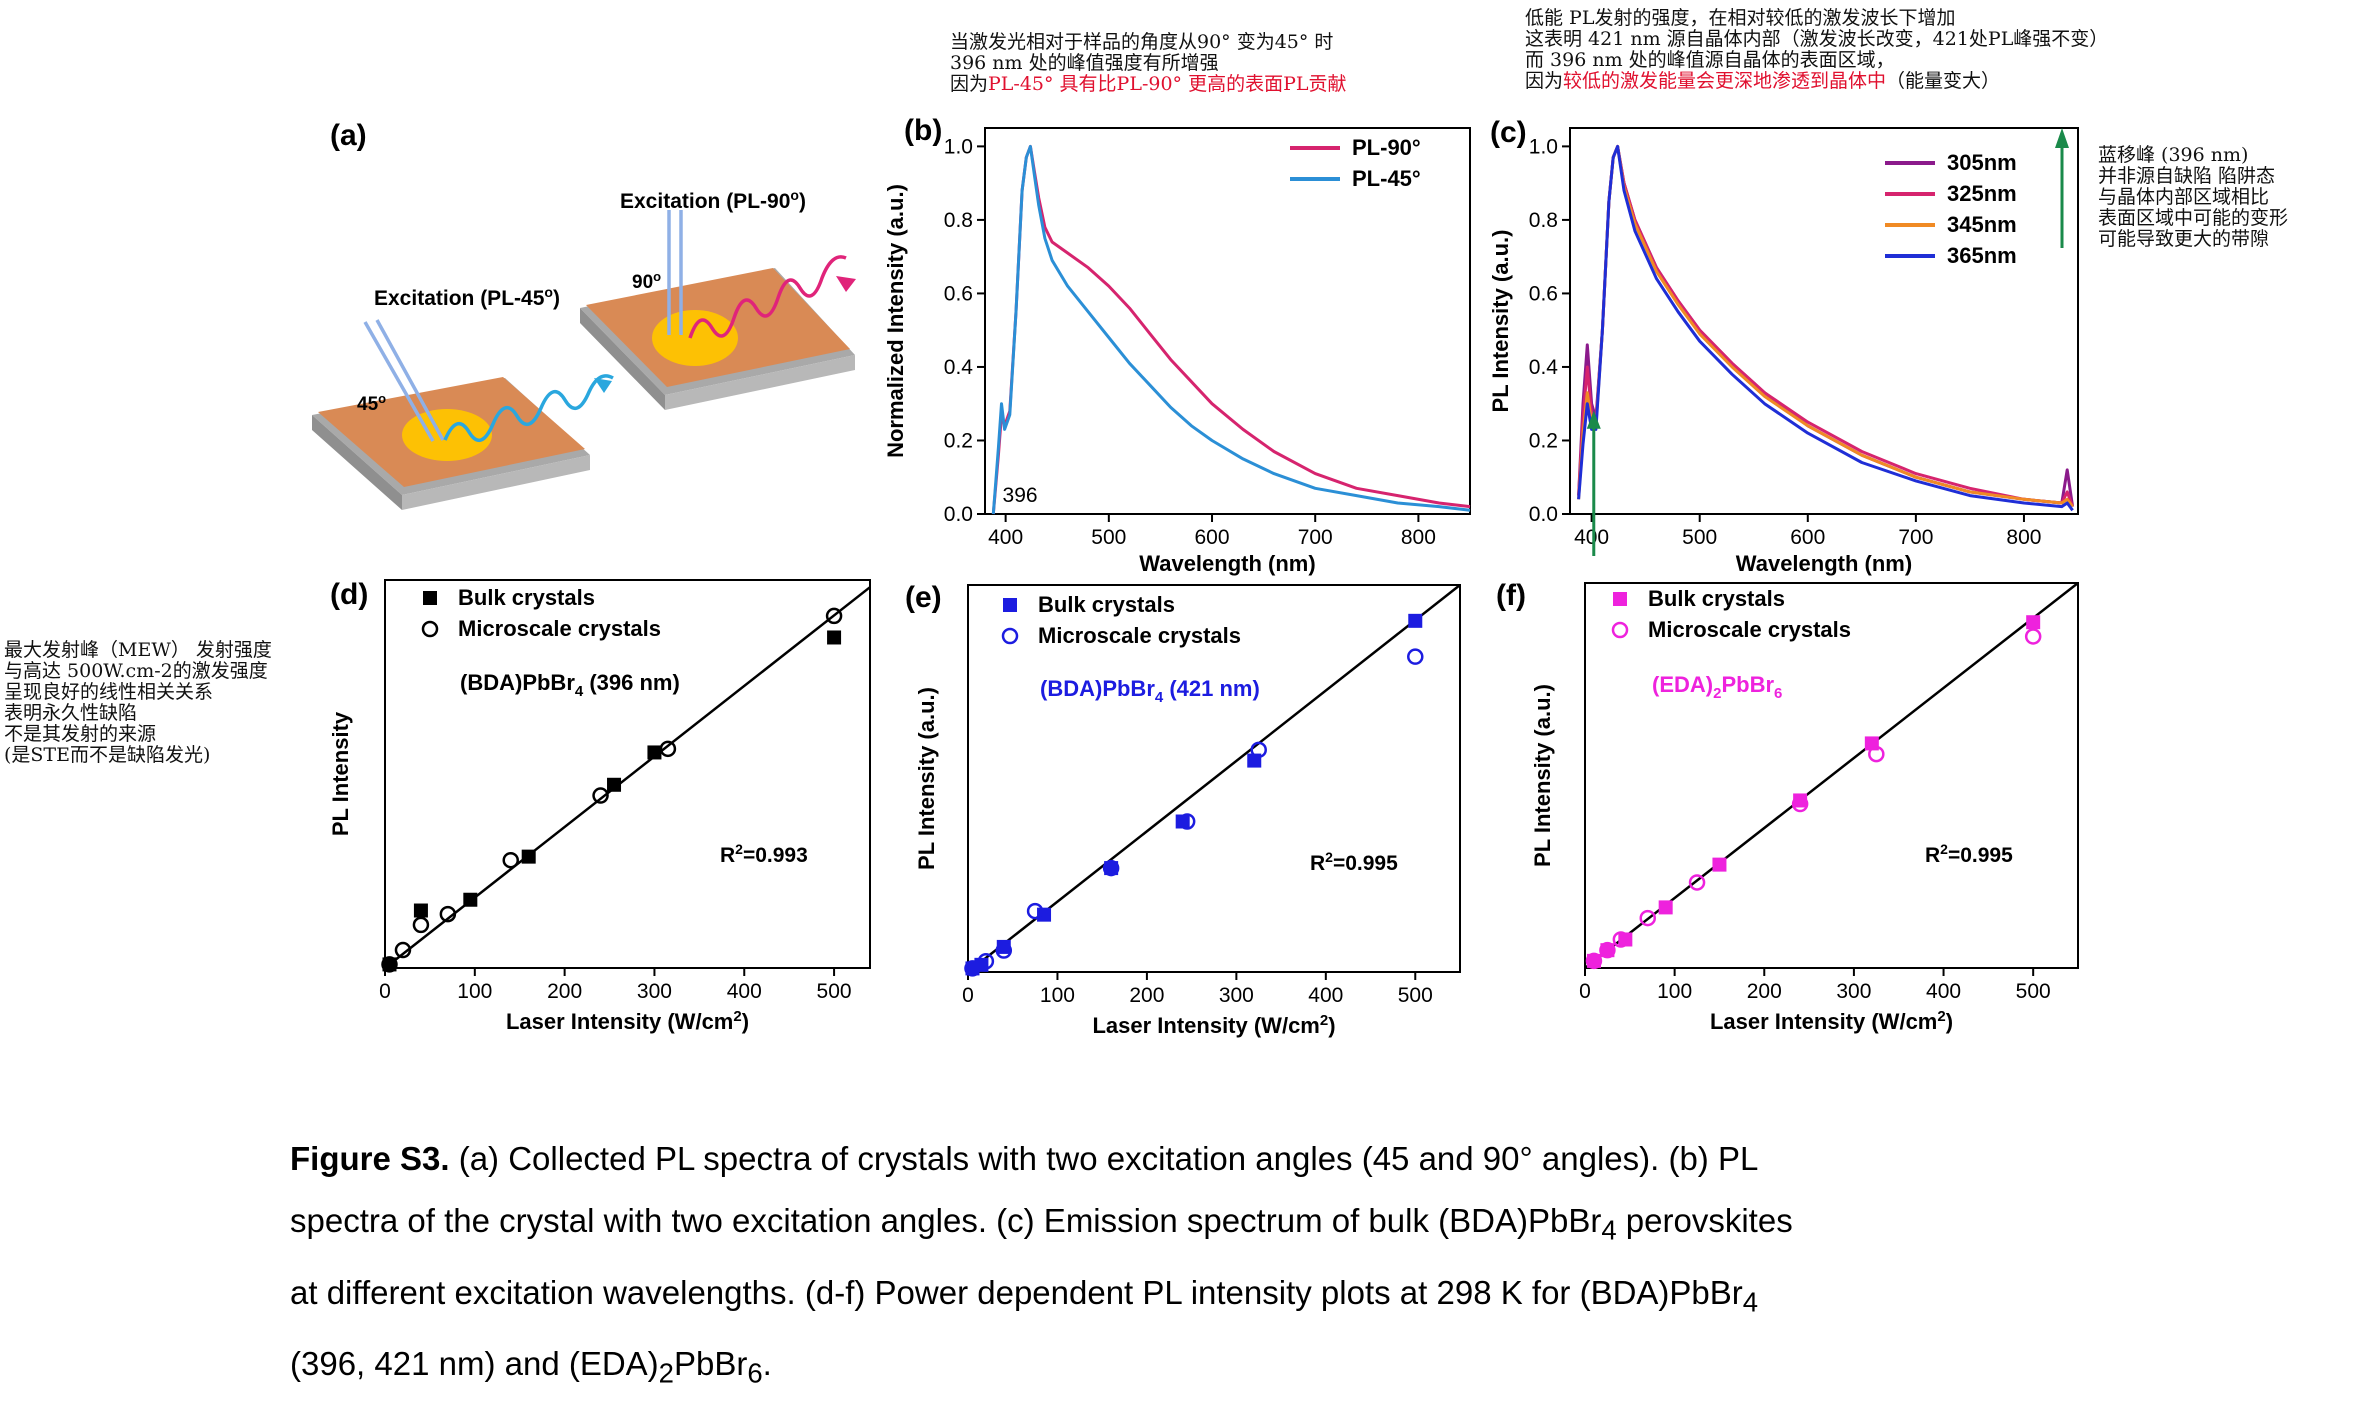 The height and width of the screenshot is (1405, 2371). Describe the element at coordinates (348, 135) in the screenshot. I see `panel-label-a: (a)` at that location.